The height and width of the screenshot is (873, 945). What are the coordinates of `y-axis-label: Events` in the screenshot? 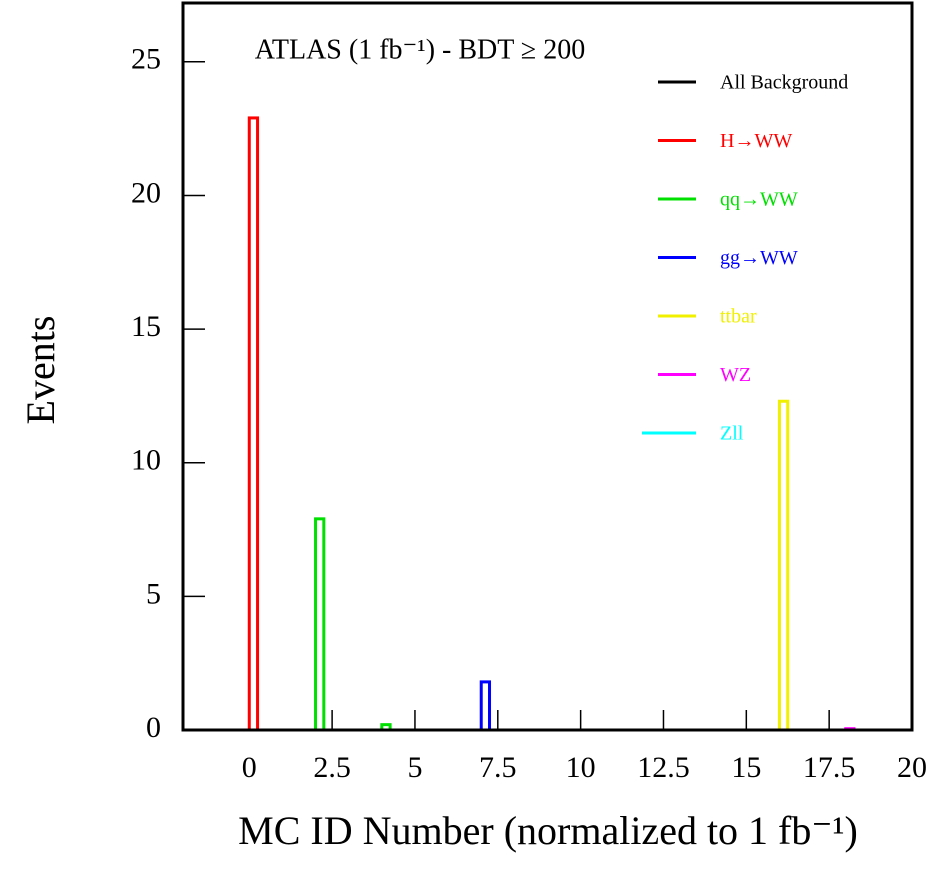 It's located at (40, 370).